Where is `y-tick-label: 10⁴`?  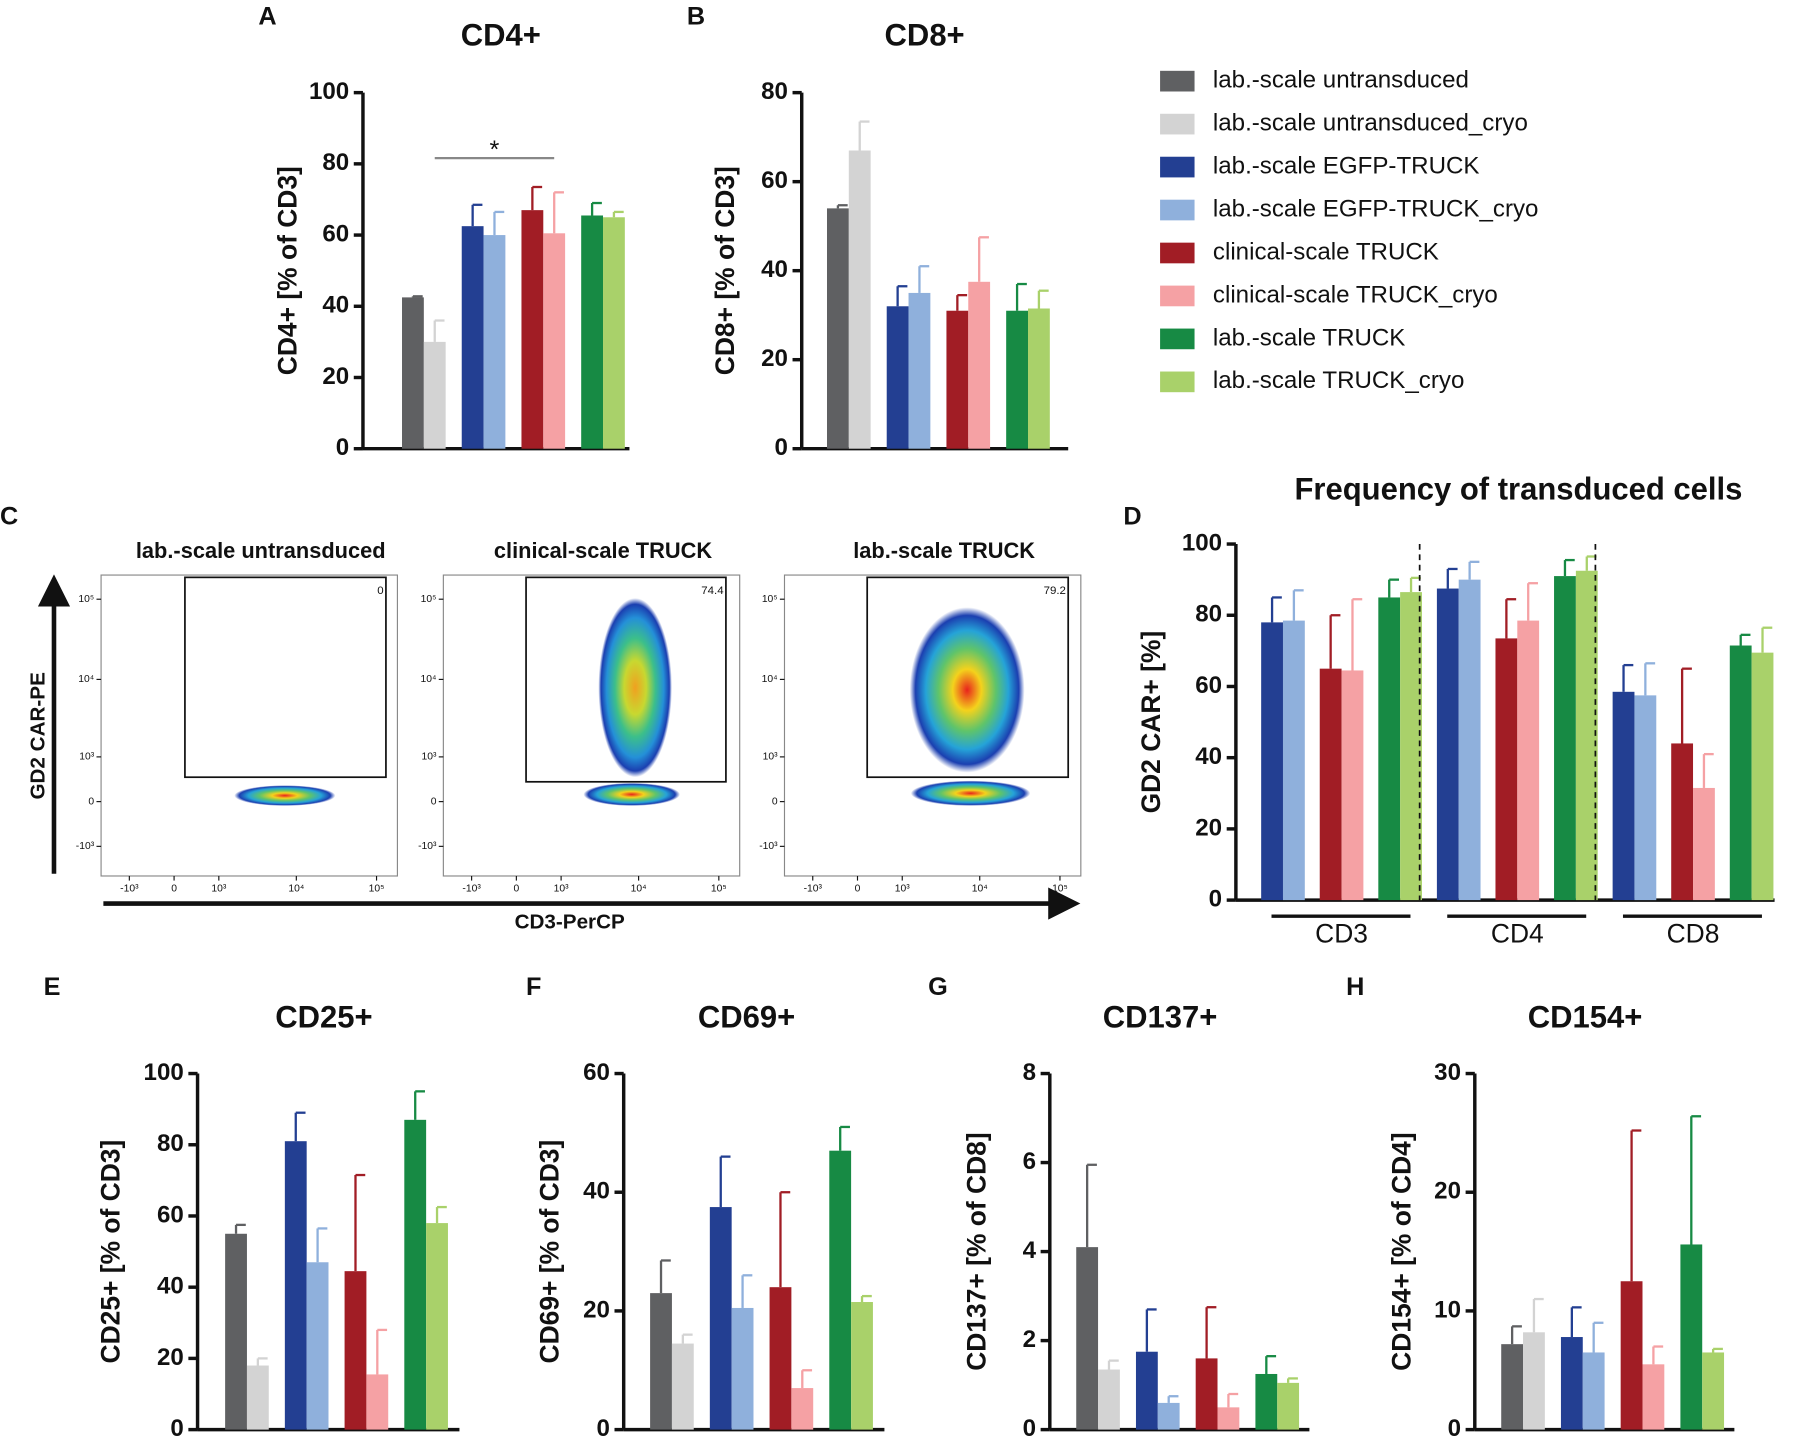
y-tick-label: 10⁴ is located at coordinates (86, 679).